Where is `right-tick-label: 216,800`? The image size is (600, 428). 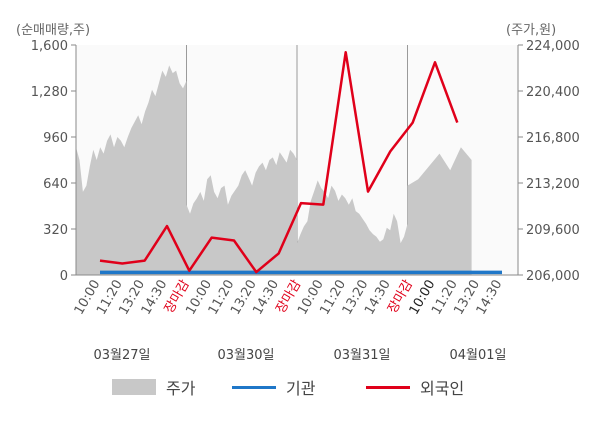 right-tick-label: 216,800 is located at coordinates (553, 138).